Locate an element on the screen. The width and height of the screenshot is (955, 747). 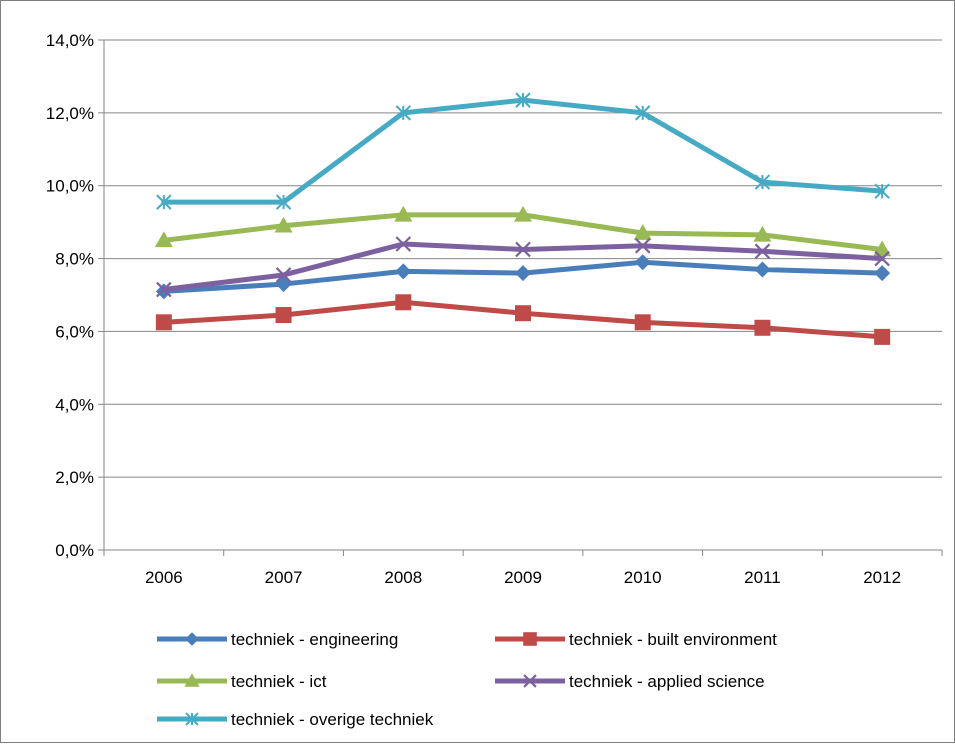
series-line is located at coordinates (523, 151).